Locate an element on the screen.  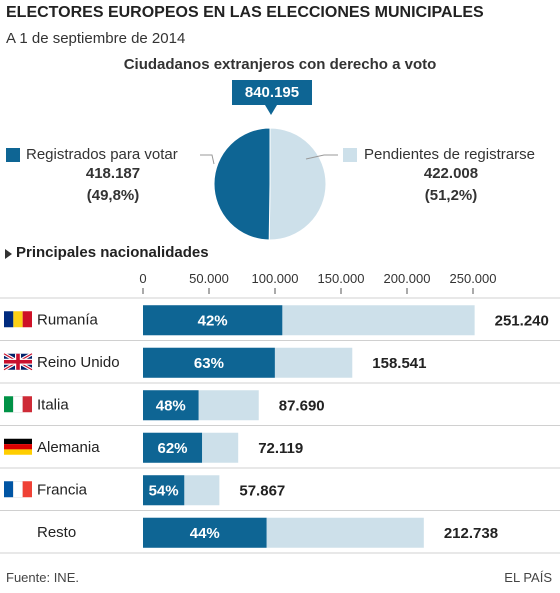
total-badge: 840.195 is located at coordinates (272, 92).